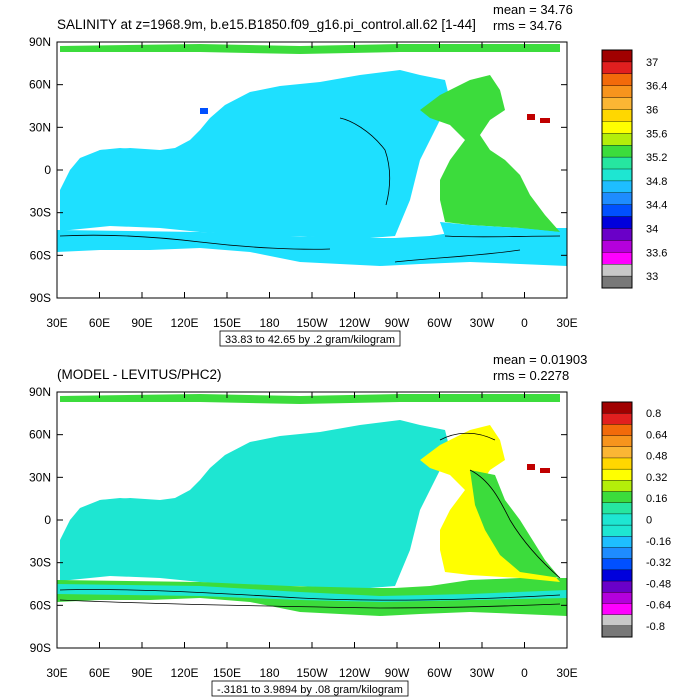 The height and width of the screenshot is (700, 700). What do you see at coordinates (652, 230) in the screenshot?
I see `colorbar-label: 34` at bounding box center [652, 230].